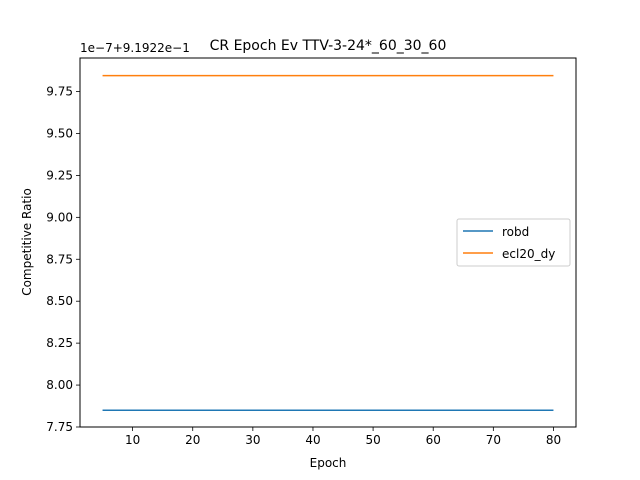  Describe the element at coordinates (553, 440) in the screenshot. I see `x-tick-label: 80` at that location.